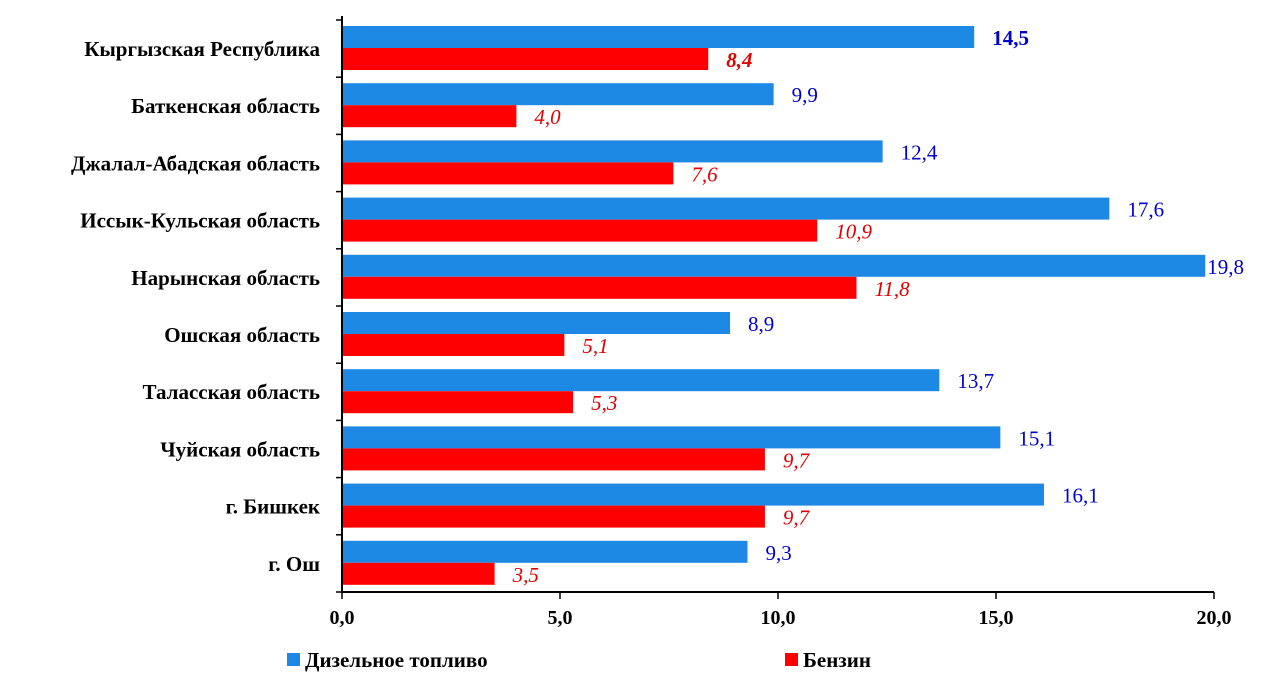 This screenshot has width=1287, height=691. I want to click on data-label-petrol: 10,9, so click(853, 232).